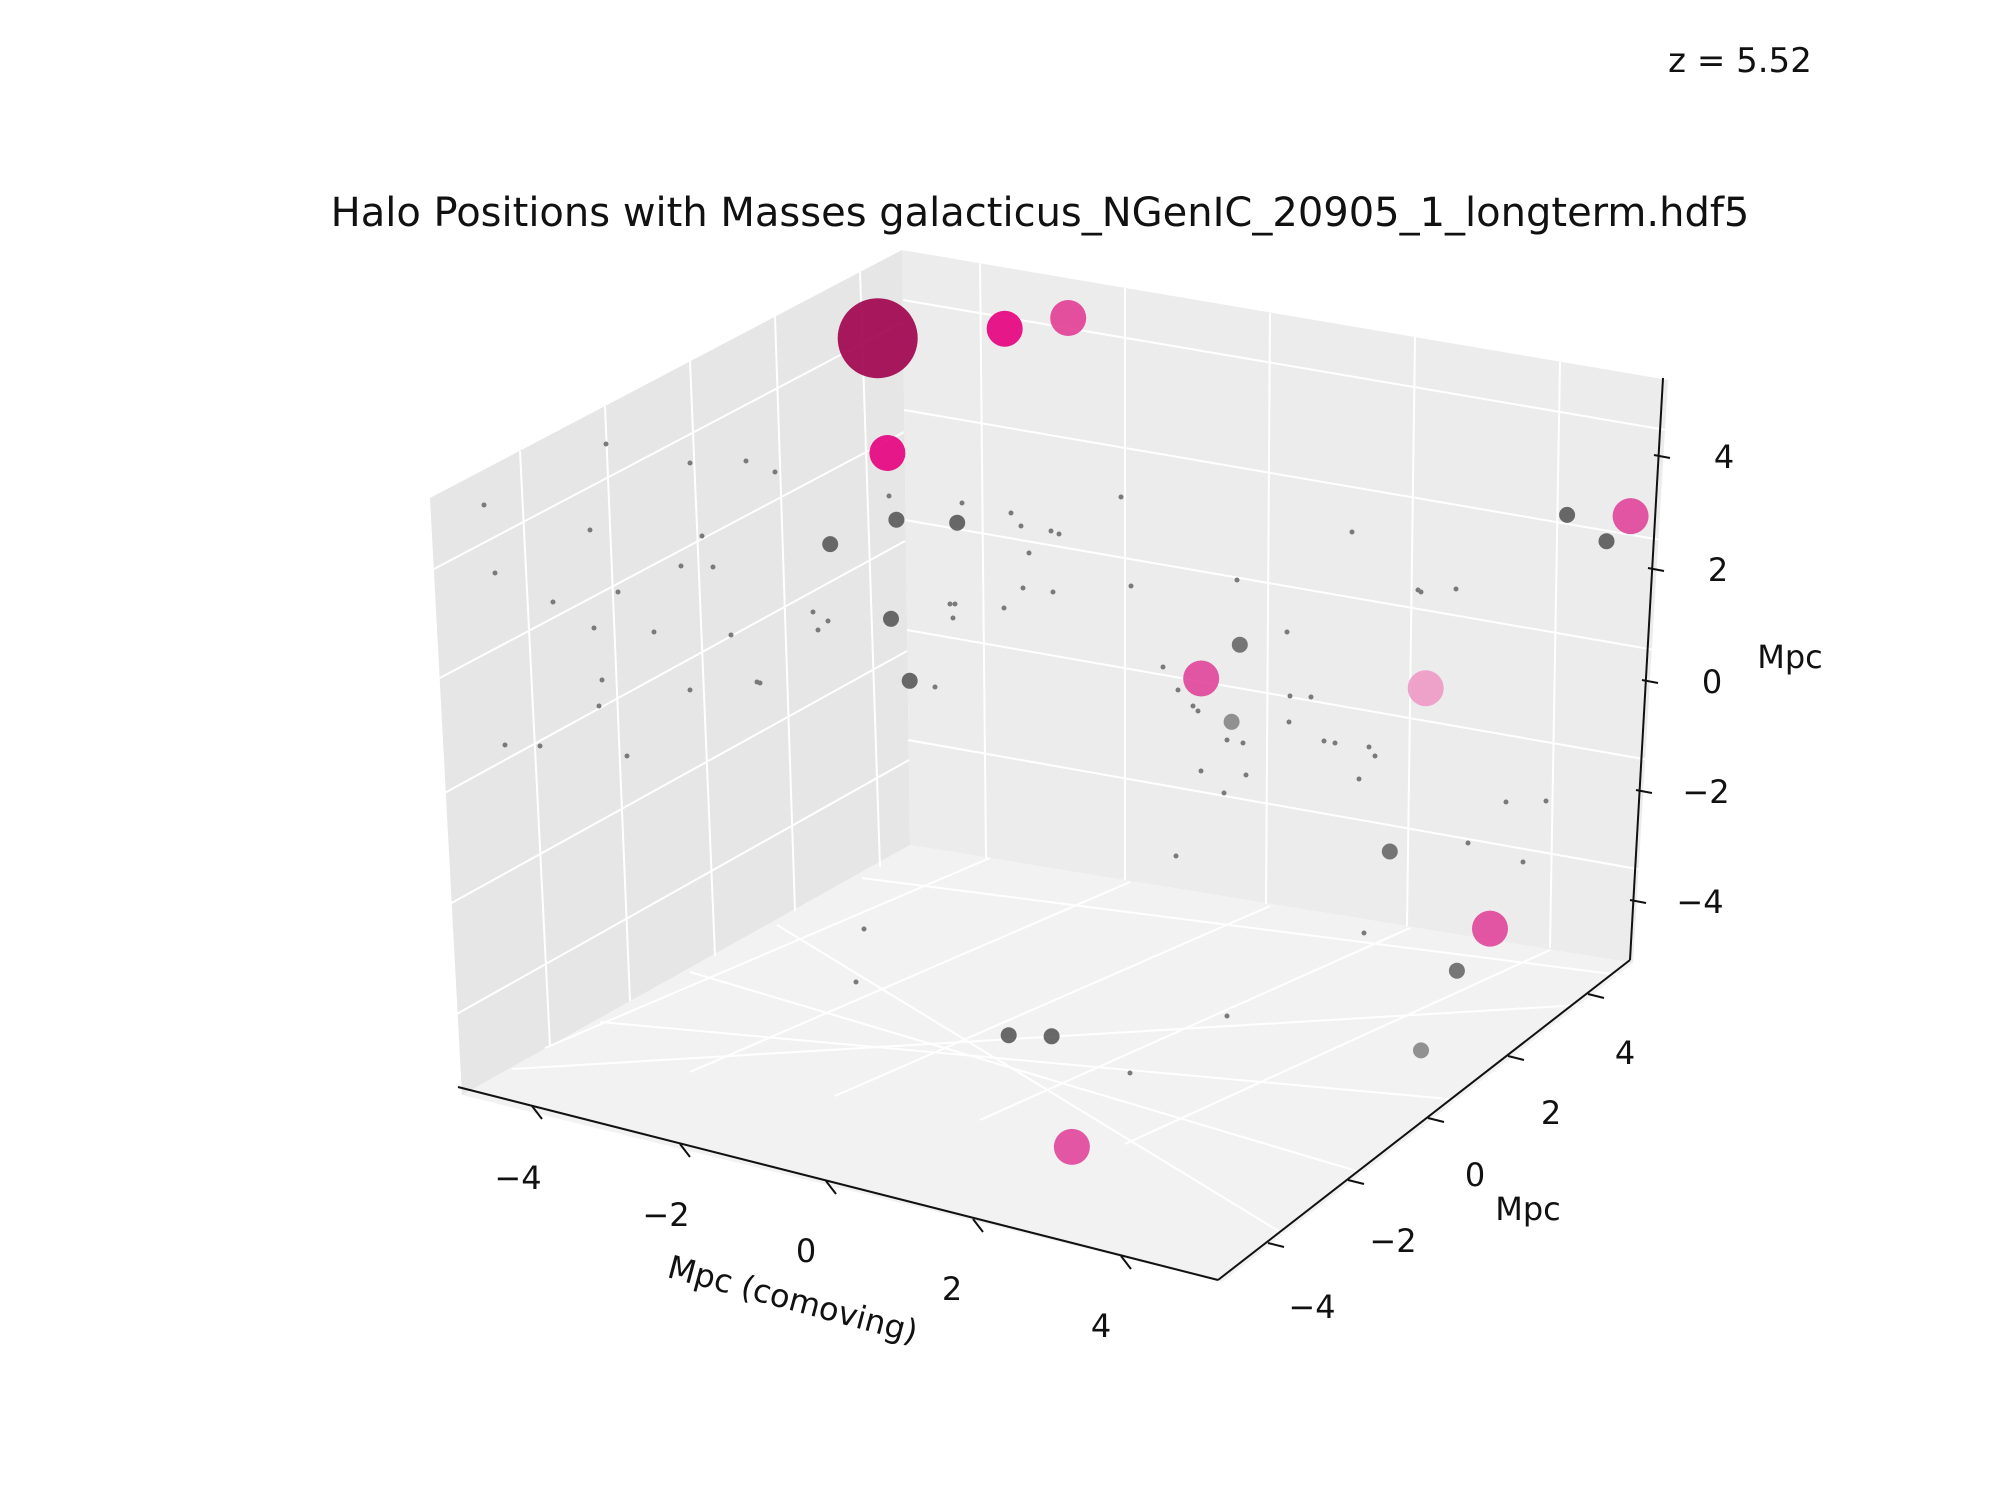 Image resolution: width=2000 pixels, height=1500 pixels. I want to click on z-axis-ticks, so click(1650, 679).